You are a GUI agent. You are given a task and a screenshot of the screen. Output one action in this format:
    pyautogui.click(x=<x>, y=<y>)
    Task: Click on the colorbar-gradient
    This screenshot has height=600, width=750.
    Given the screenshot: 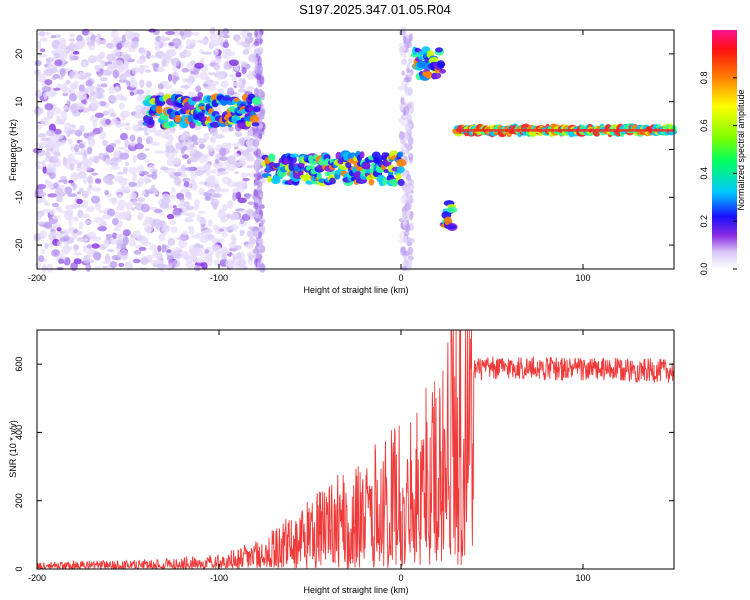 What is the action you would take?
    pyautogui.click(x=724, y=149)
    